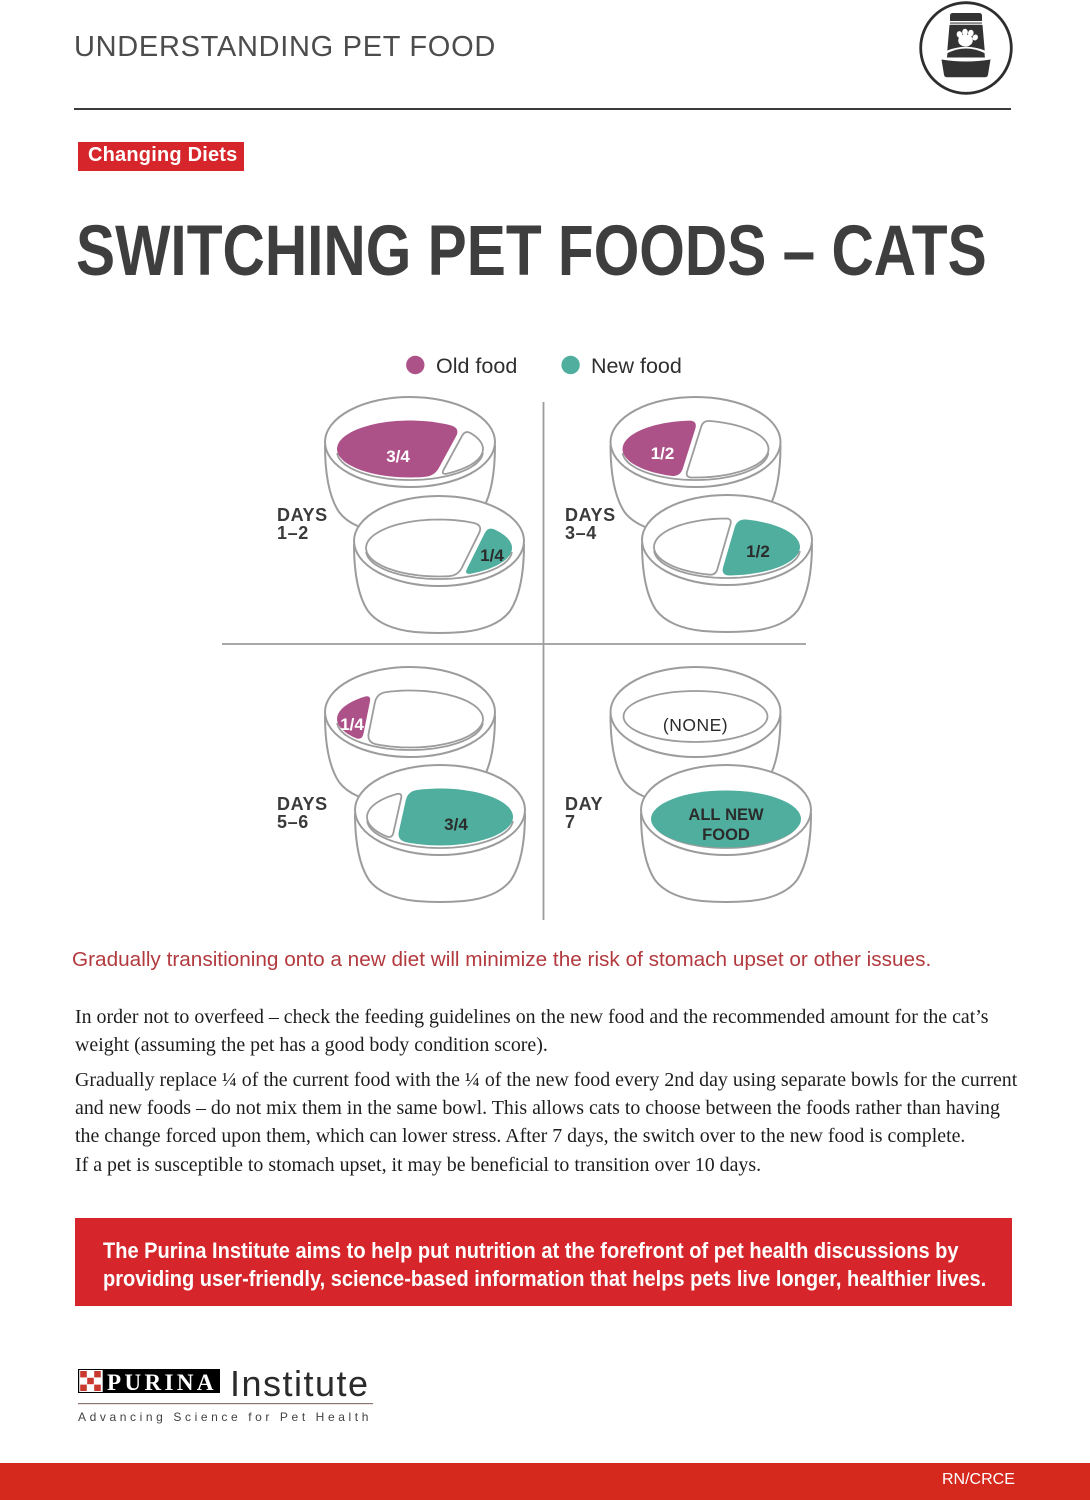 This screenshot has width=1090, height=1500. I want to click on svg-text: Institute, so click(300, 1384).